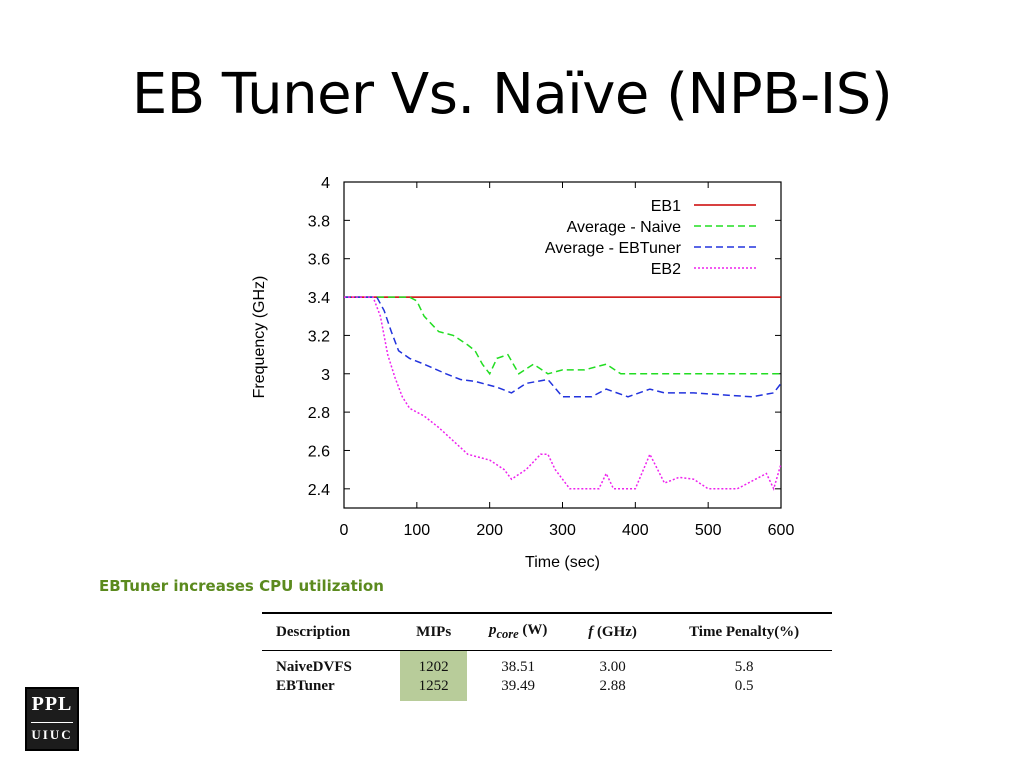  Describe the element at coordinates (52, 704) in the screenshot. I see `logo-text-top: PPL` at that location.